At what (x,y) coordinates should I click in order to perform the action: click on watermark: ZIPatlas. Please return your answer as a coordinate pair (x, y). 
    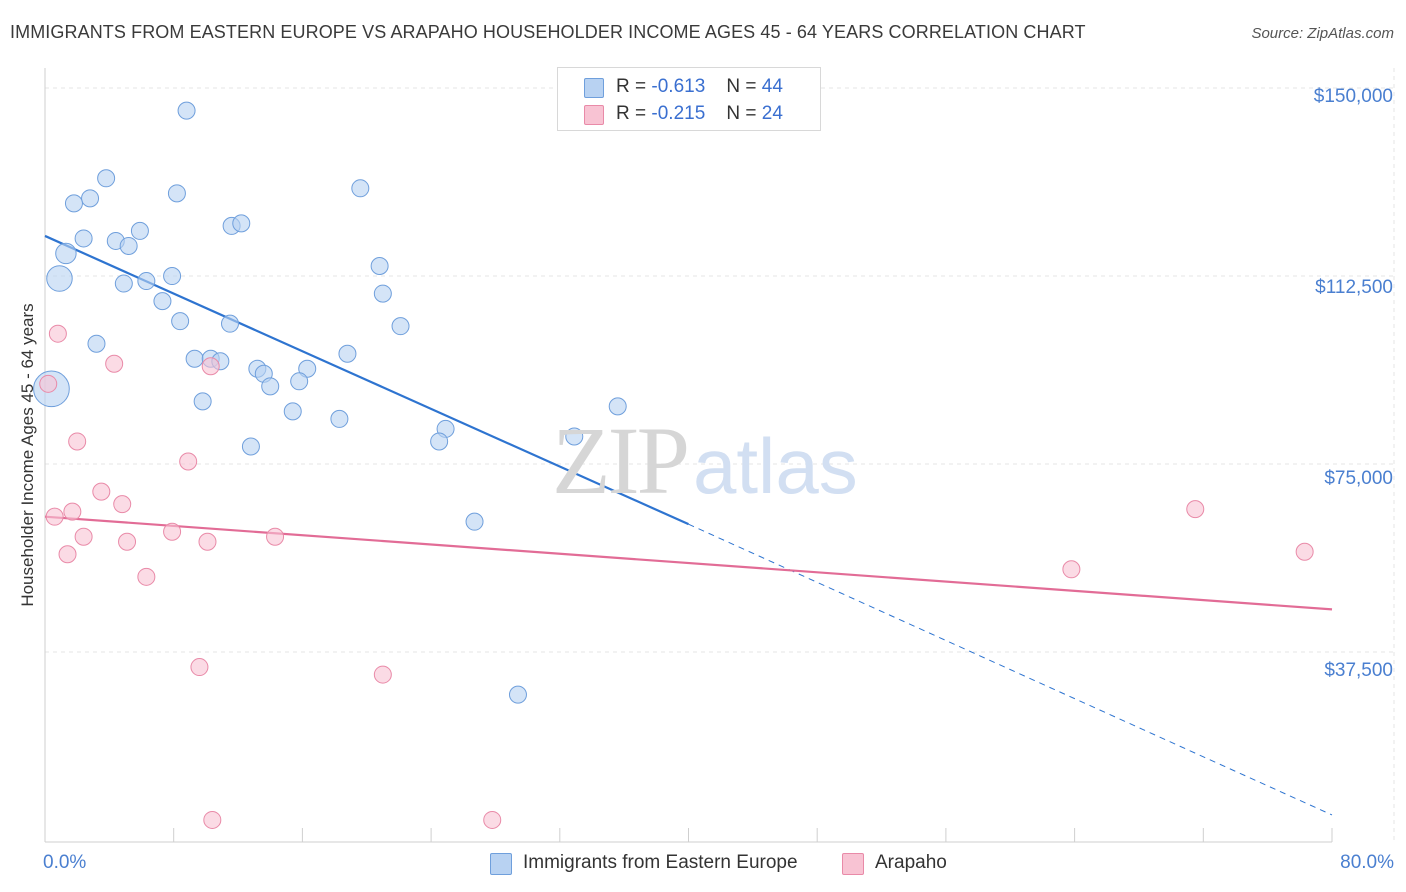
    Looking at the image, I should click on (705, 460).